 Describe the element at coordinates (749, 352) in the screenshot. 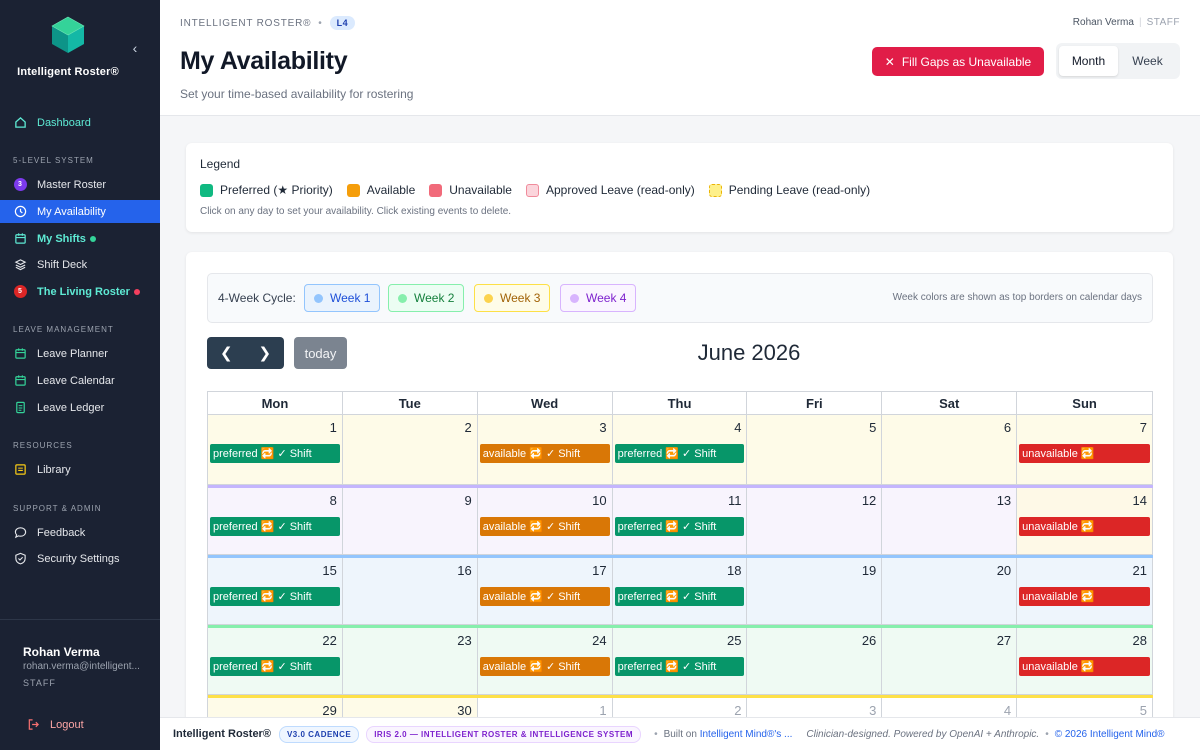

I see `calendar-title: June 2026` at that location.